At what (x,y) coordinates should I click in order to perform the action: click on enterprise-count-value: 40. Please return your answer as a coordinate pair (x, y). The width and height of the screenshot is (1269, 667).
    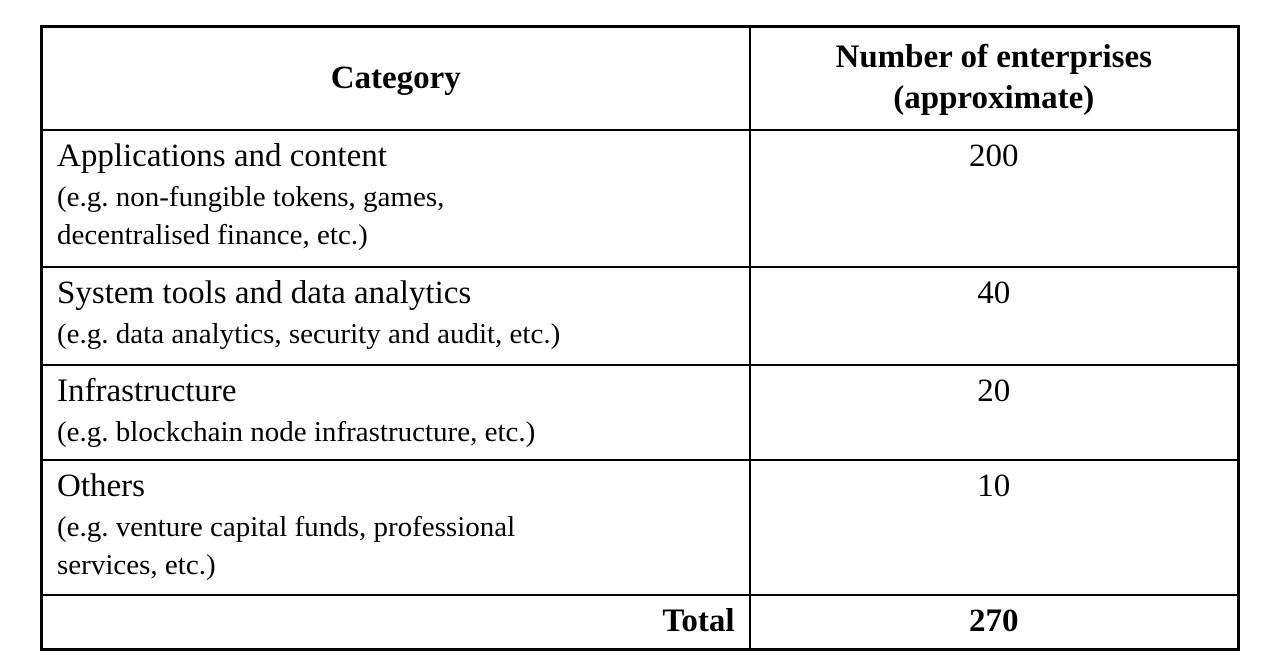
    Looking at the image, I should click on (994, 315).